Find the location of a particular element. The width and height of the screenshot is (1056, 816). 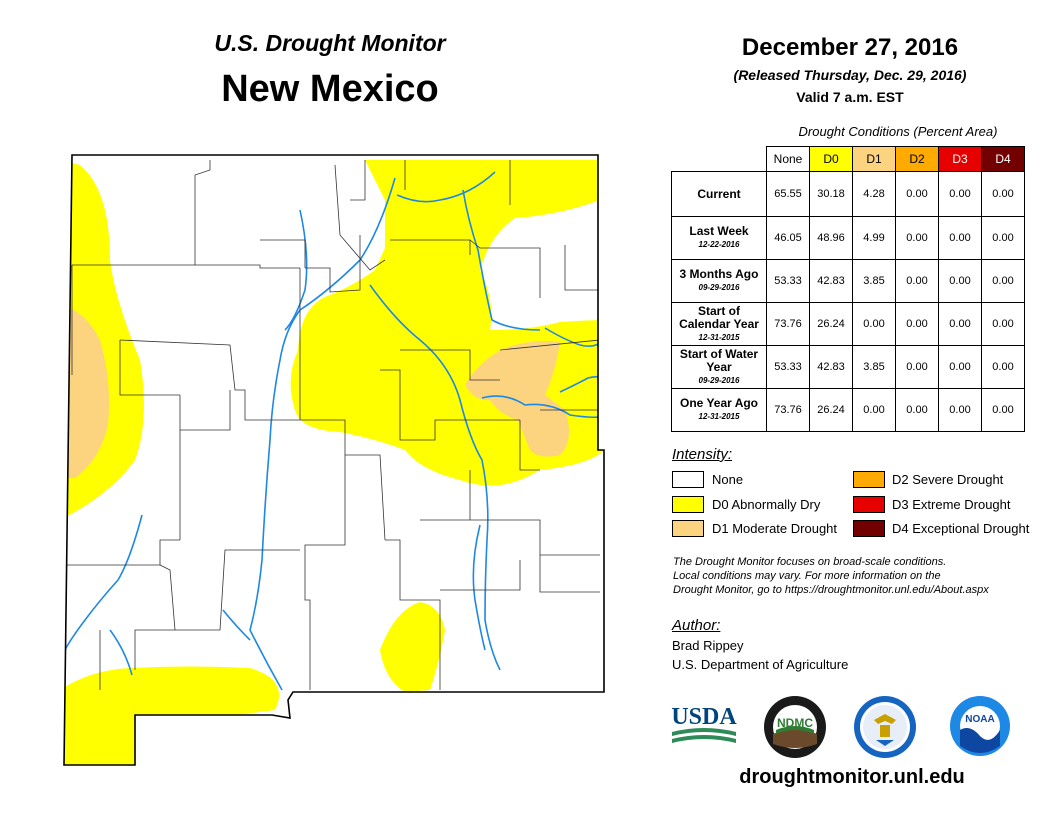

ndmc-logo-text: NDMC is located at coordinates (795, 723).